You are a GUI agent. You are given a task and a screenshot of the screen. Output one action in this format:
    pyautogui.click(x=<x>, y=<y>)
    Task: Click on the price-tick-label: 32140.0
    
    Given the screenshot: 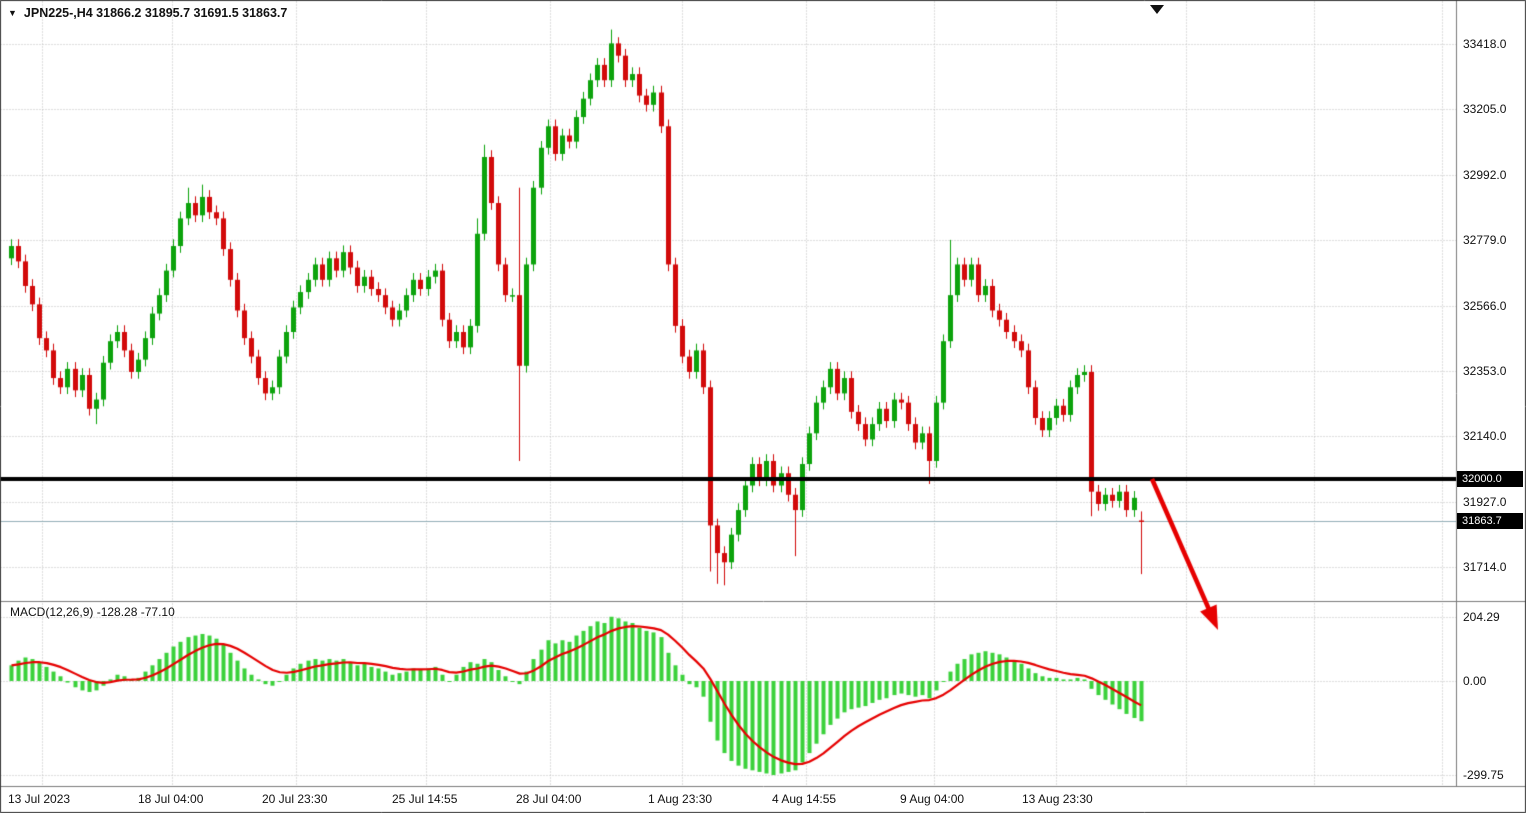 What is the action you would take?
    pyautogui.click(x=1485, y=436)
    